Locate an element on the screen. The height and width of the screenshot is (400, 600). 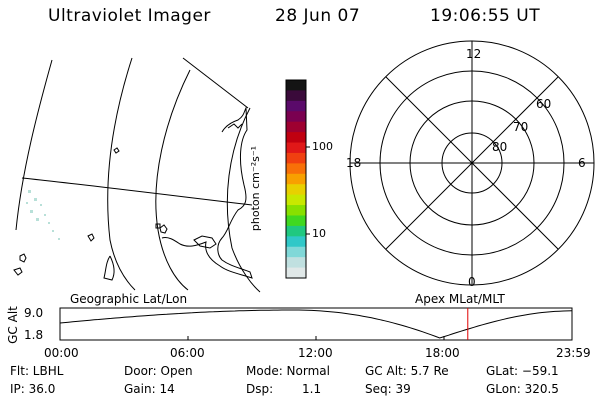
ip-status: IP: 36.0 is located at coordinates (33, 389).